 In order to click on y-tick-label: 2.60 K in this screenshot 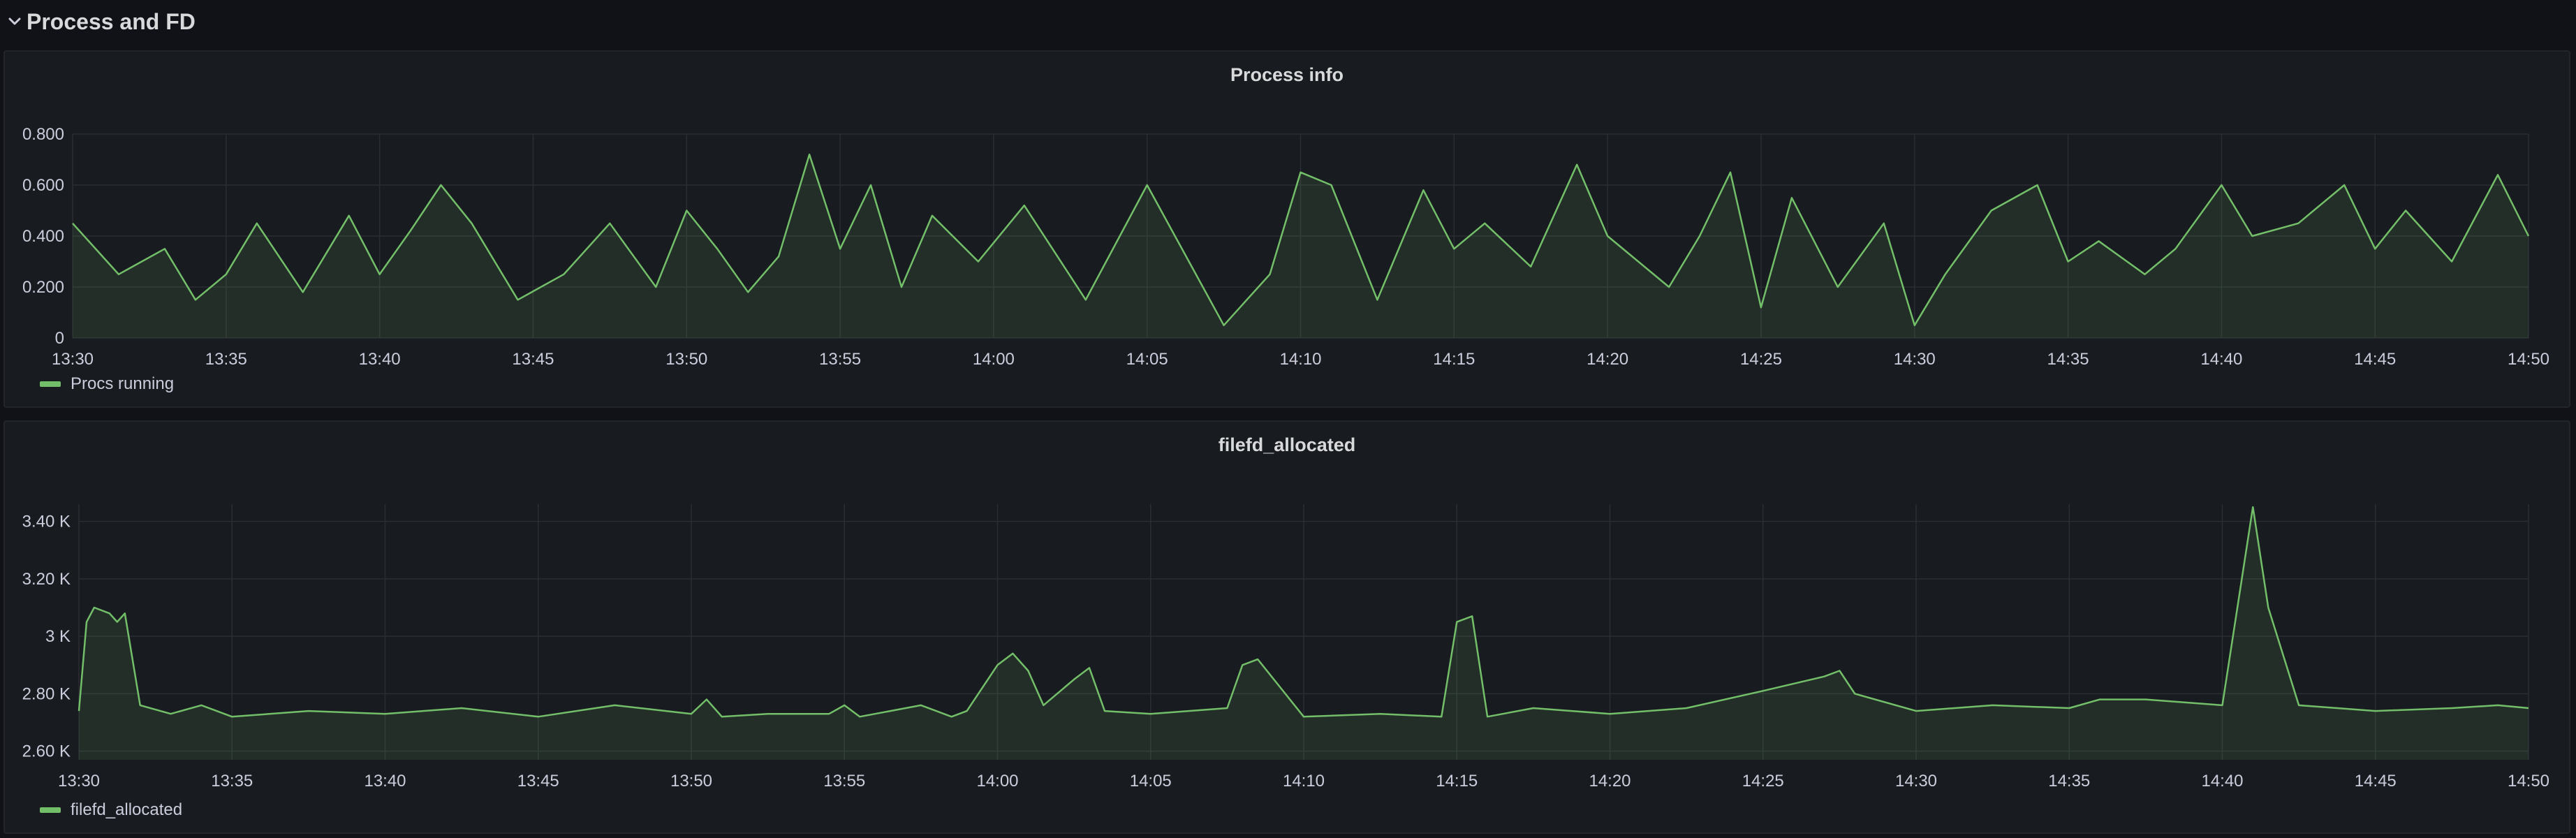, I will do `click(46, 751)`.